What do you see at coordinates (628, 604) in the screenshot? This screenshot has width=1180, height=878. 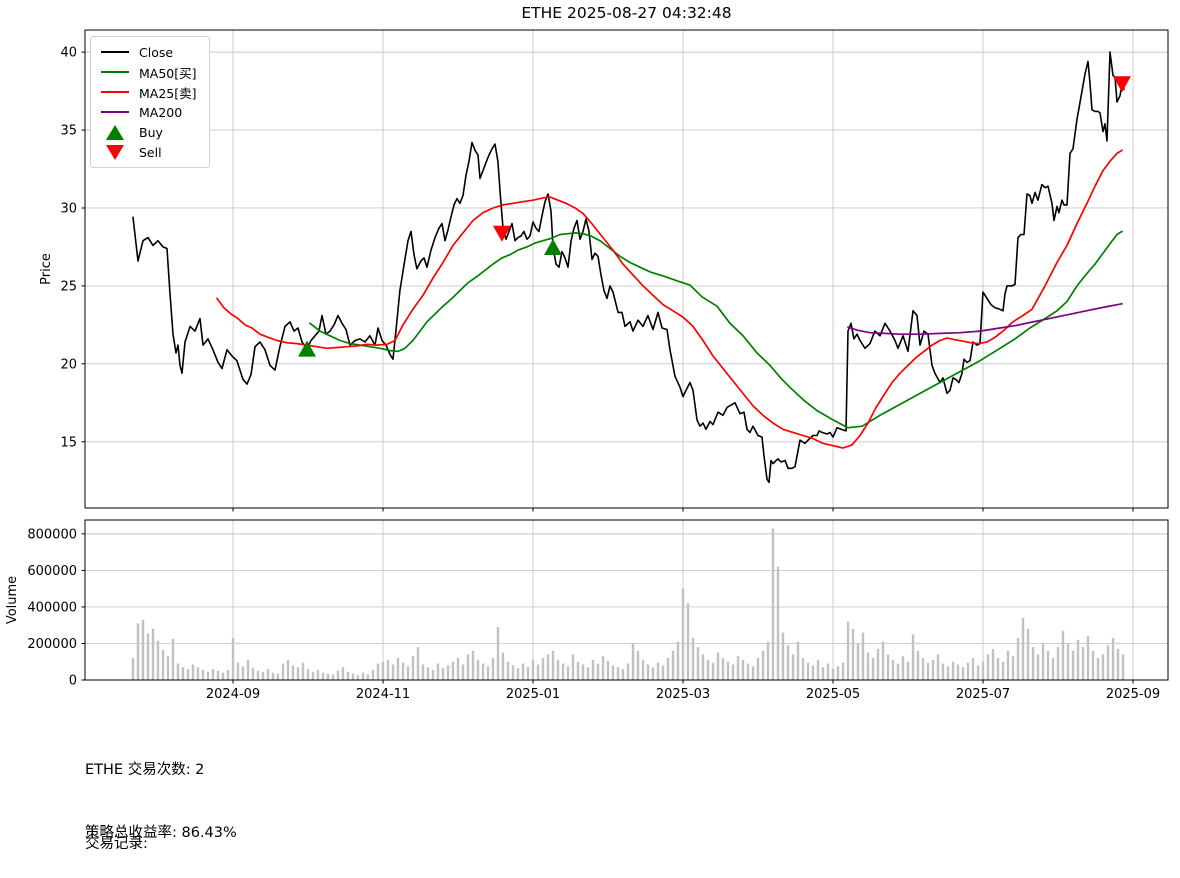 I see `volume-bars` at bounding box center [628, 604].